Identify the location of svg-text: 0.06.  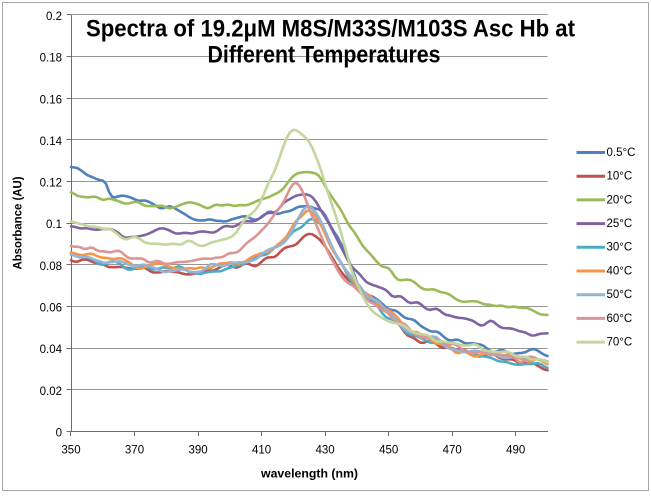
(51, 309).